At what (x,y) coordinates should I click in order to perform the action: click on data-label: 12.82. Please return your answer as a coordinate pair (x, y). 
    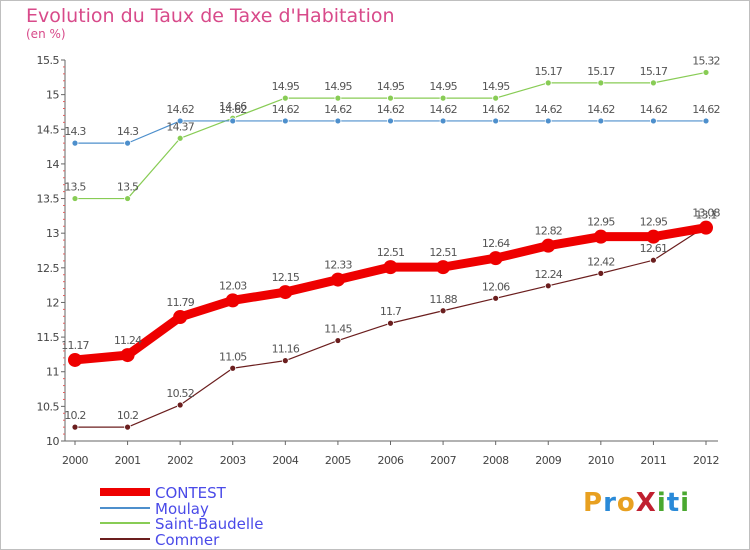
    Looking at the image, I should click on (549, 231).